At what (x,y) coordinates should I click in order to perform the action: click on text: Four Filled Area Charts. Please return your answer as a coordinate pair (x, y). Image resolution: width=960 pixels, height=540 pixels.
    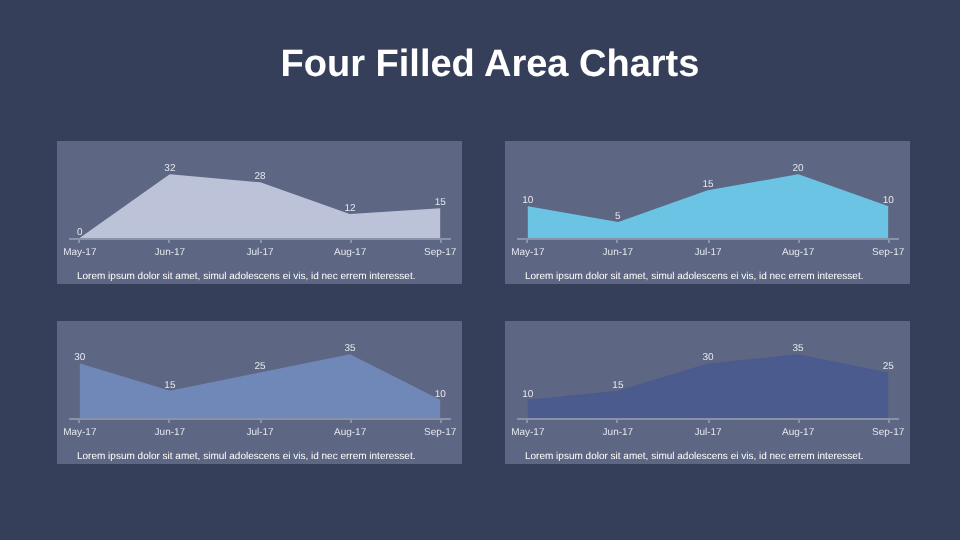
    Looking at the image, I should click on (490, 66).